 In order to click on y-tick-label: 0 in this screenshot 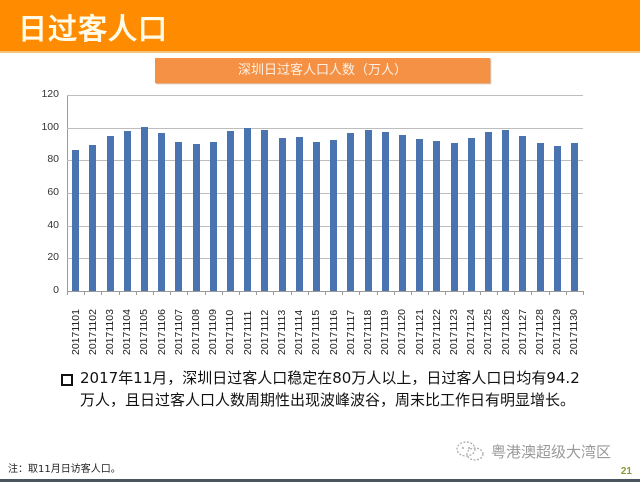, I will do `click(56, 290)`.